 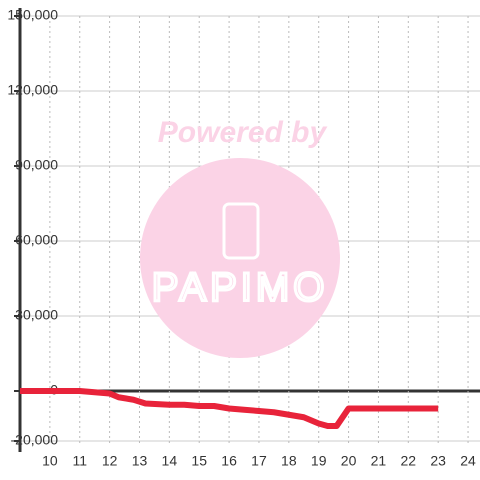 I want to click on watermark-brand: PAPIMO, so click(x=240, y=288).